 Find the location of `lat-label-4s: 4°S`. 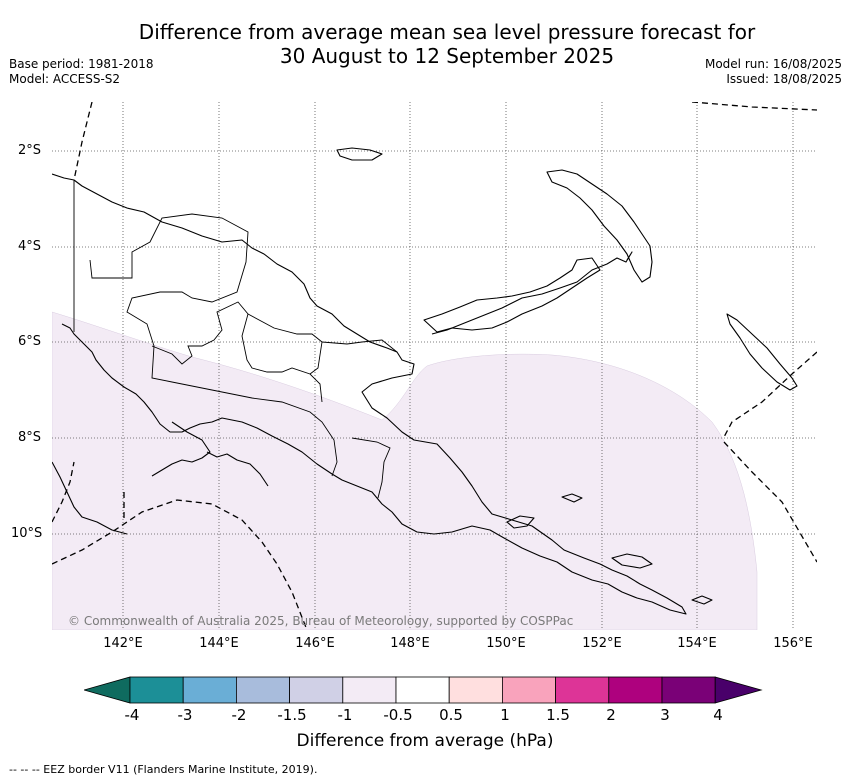

lat-label-4s: 4°S is located at coordinates (30, 246).